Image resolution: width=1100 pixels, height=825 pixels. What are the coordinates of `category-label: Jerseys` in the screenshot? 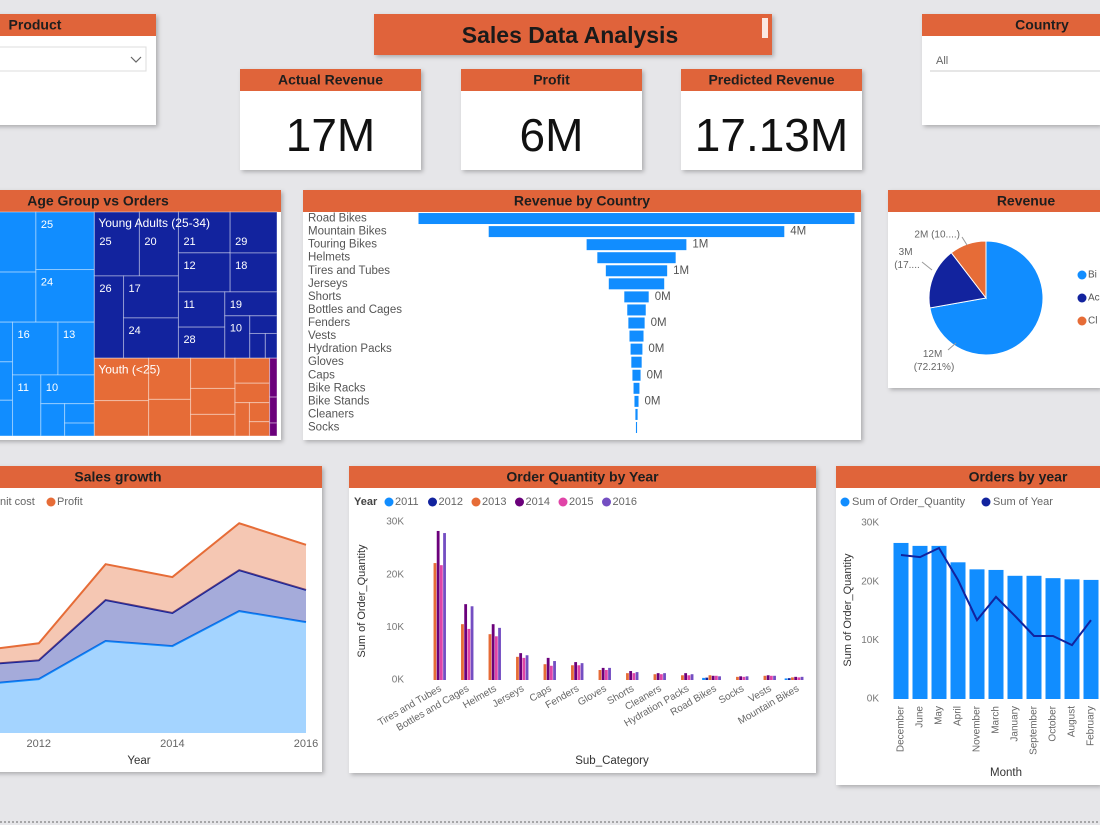 It's located at (328, 284).